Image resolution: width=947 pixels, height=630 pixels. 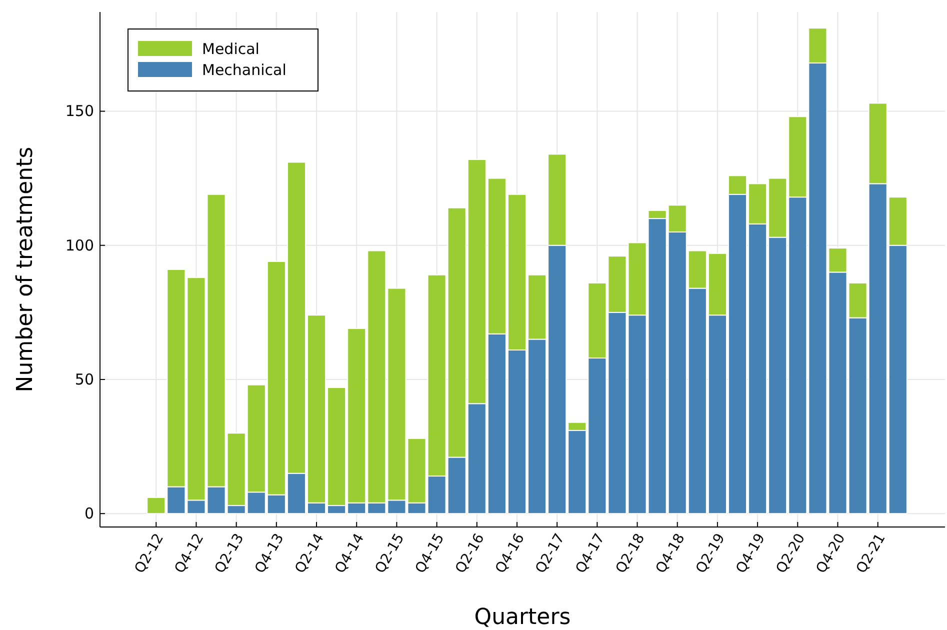 I want to click on y-tick-label: 50, so click(x=84, y=379).